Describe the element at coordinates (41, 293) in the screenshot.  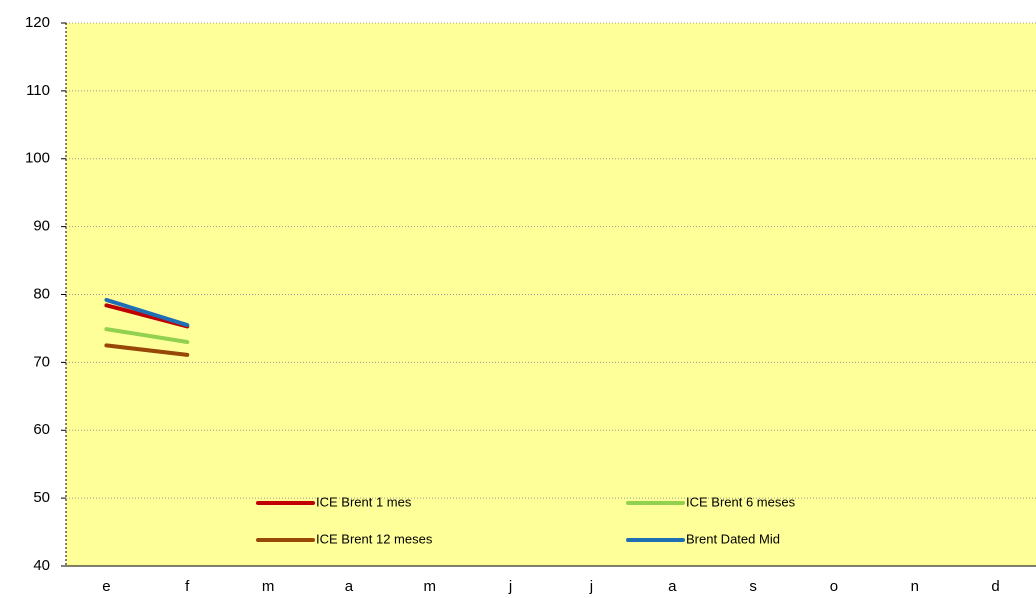
I see `y-tick-label: 80` at that location.